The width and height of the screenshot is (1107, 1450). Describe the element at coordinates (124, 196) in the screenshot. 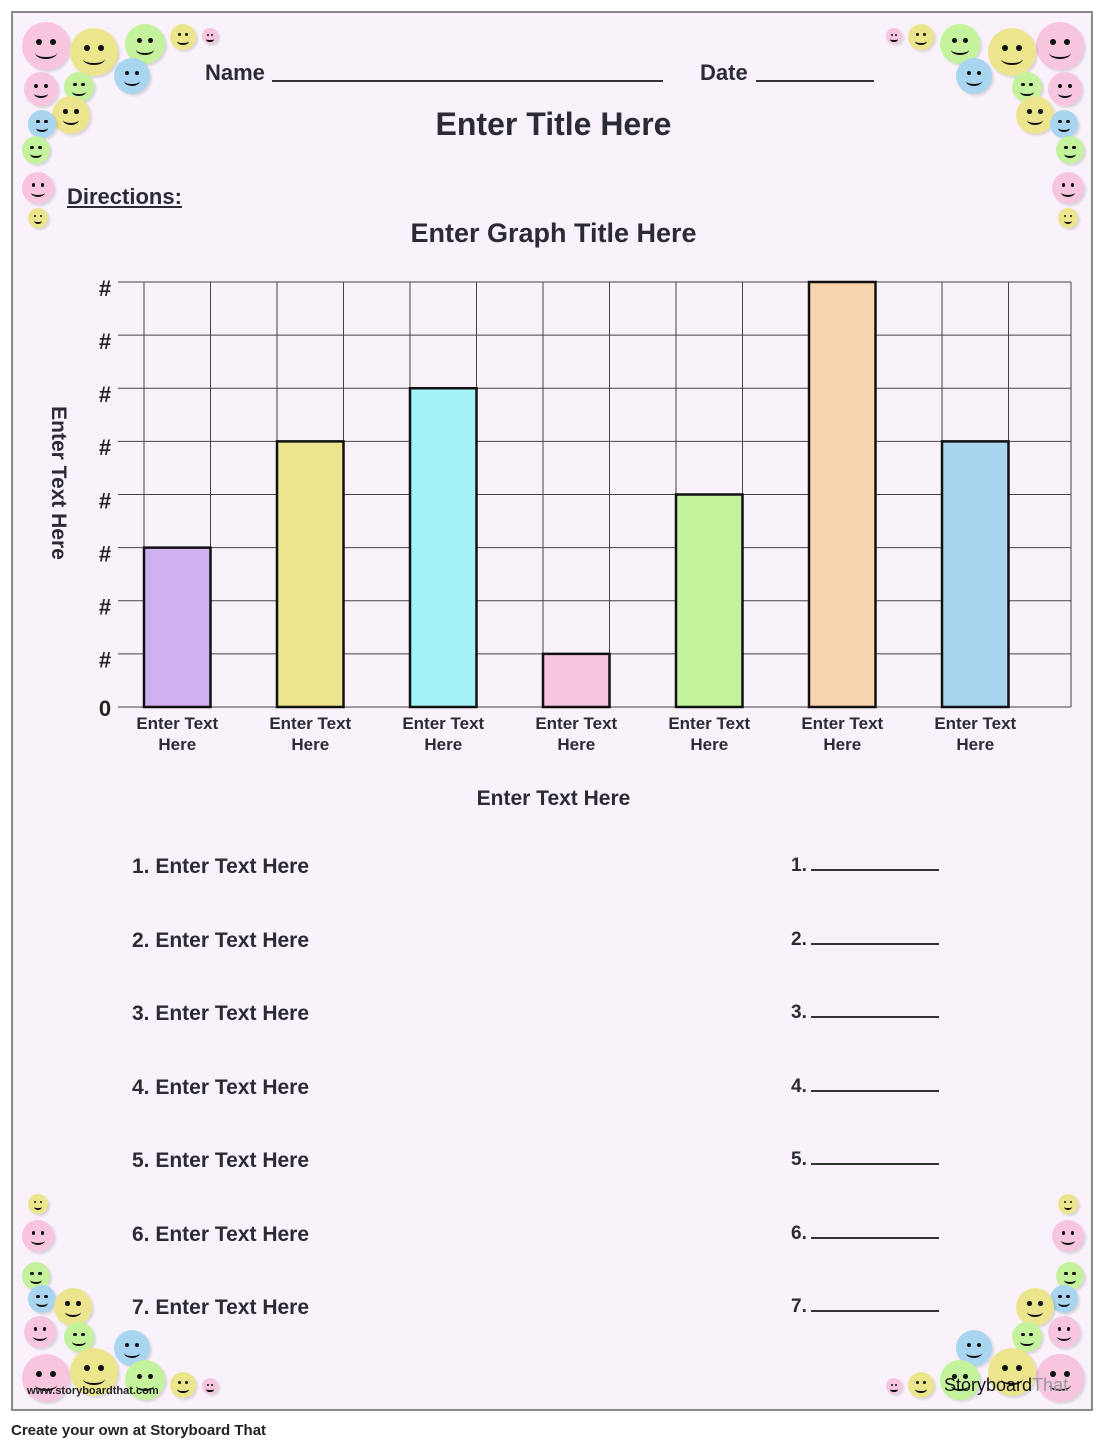

I see `directions-label: Directions:` at that location.